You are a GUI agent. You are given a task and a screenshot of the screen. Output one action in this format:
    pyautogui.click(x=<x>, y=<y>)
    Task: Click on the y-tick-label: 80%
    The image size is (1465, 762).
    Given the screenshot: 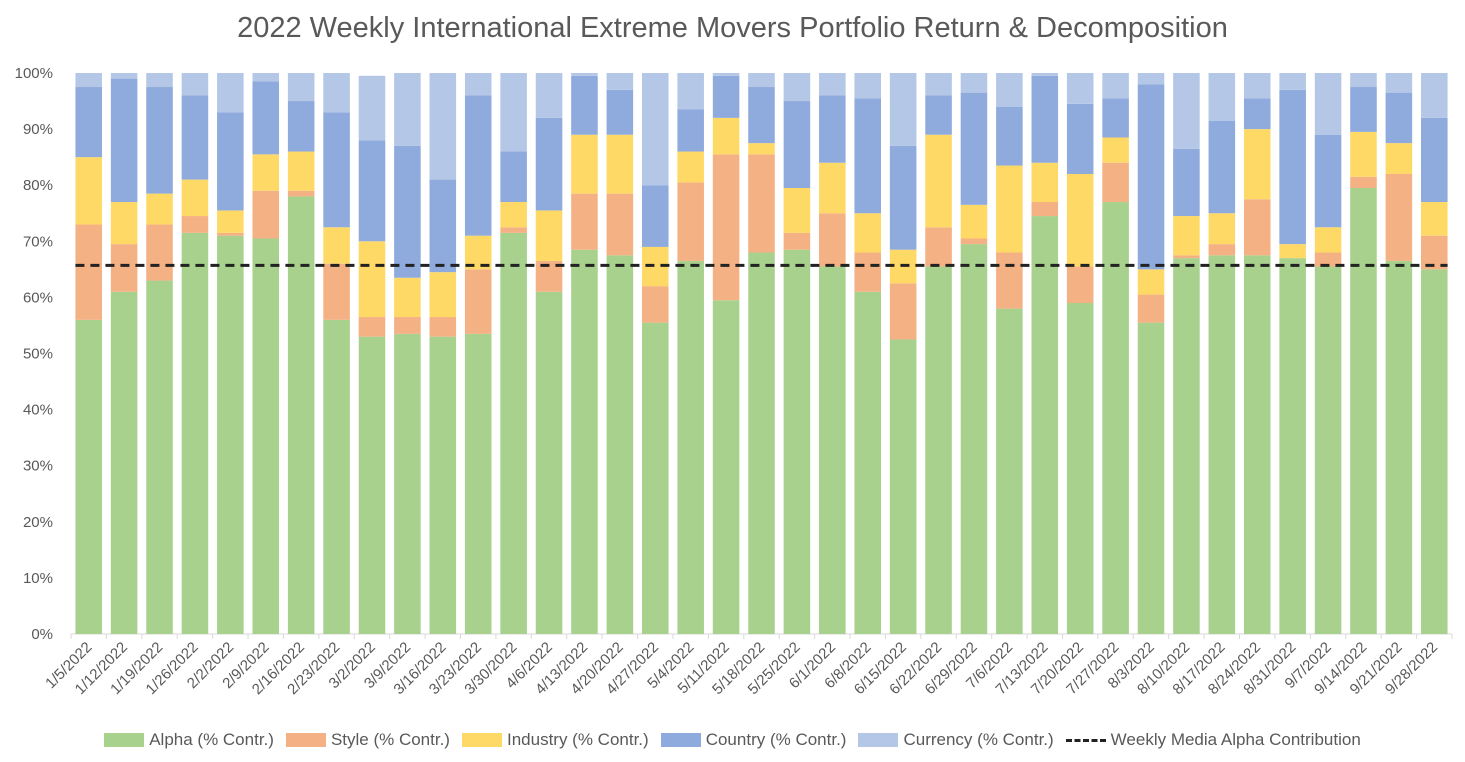 What is the action you would take?
    pyautogui.click(x=38, y=185)
    